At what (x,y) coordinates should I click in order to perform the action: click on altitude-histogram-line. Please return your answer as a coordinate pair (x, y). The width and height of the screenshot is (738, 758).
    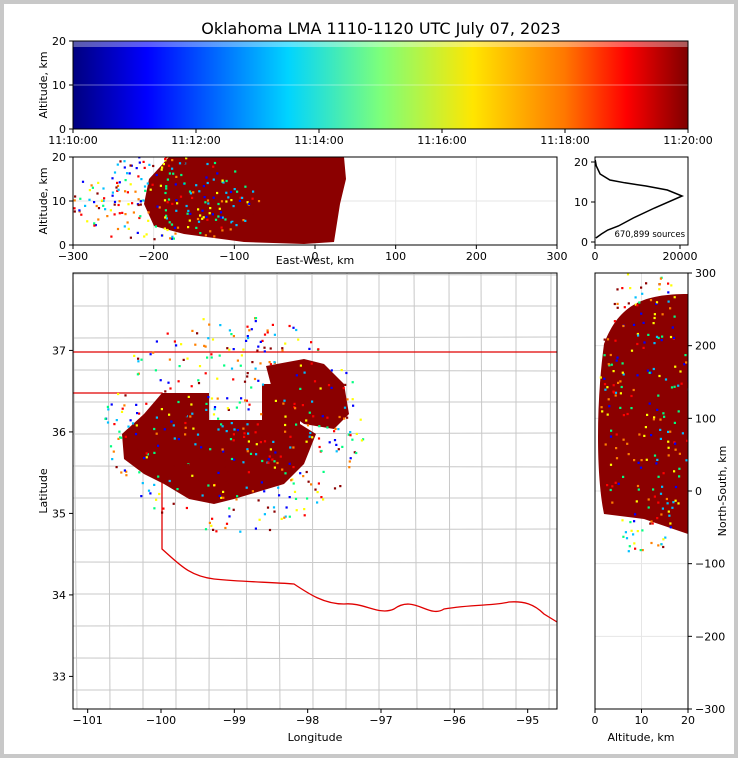
    Looking at the image, I should click on (639, 199).